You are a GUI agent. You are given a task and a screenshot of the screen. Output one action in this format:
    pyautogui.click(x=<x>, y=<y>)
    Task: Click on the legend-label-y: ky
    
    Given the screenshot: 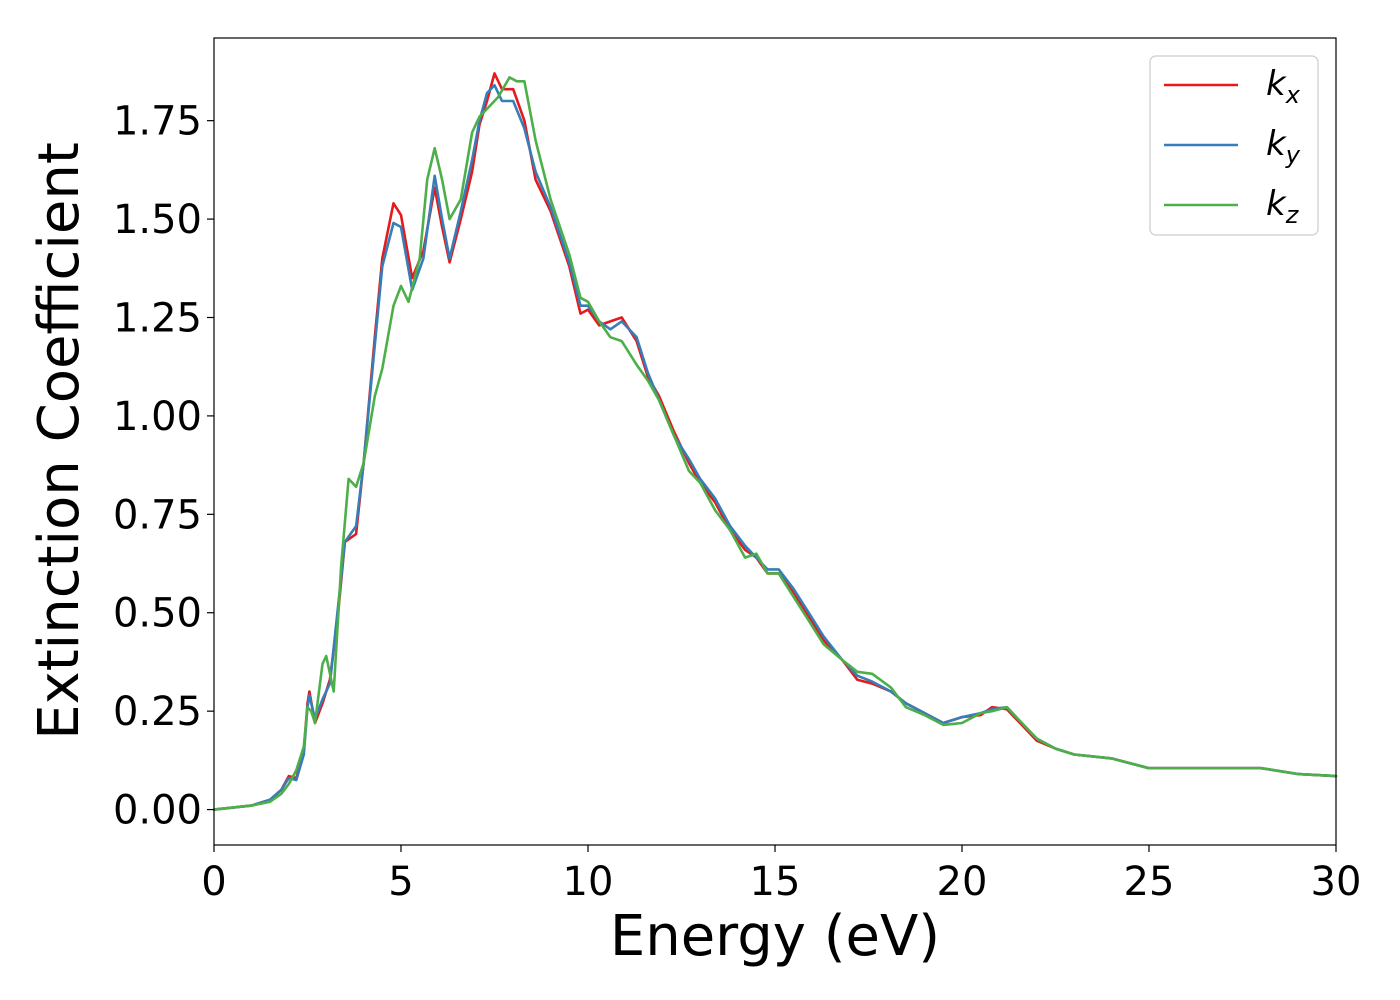 What is the action you would take?
    pyautogui.click(x=1283, y=146)
    